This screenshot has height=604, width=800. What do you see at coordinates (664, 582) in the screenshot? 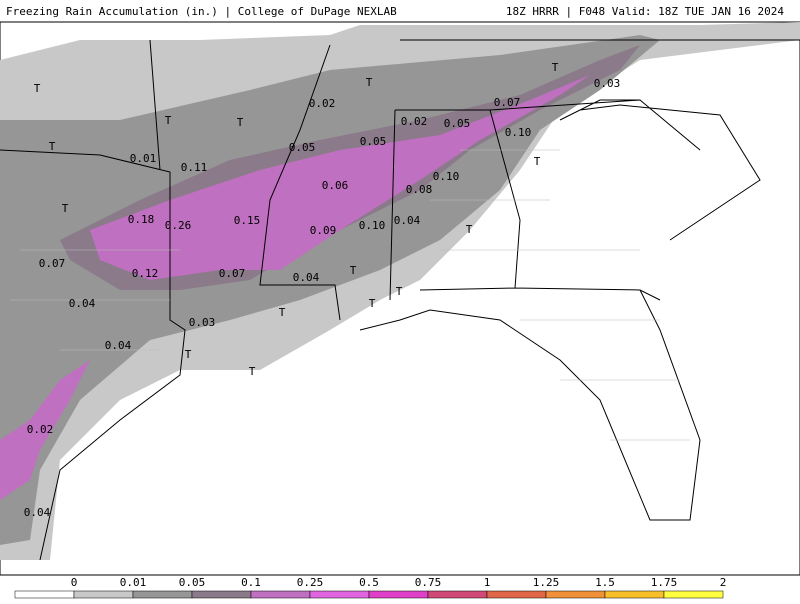
I see `colorbar-label: 1.75` at bounding box center [664, 582].